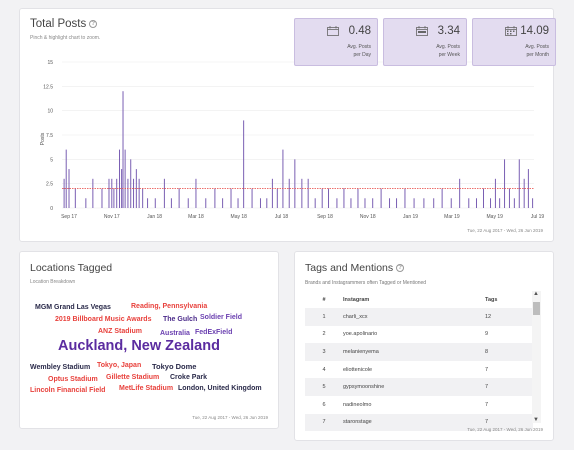 Image resolution: width=574 pixels, height=450 pixels. I want to click on instagram-cell: staronstage, so click(414, 422).